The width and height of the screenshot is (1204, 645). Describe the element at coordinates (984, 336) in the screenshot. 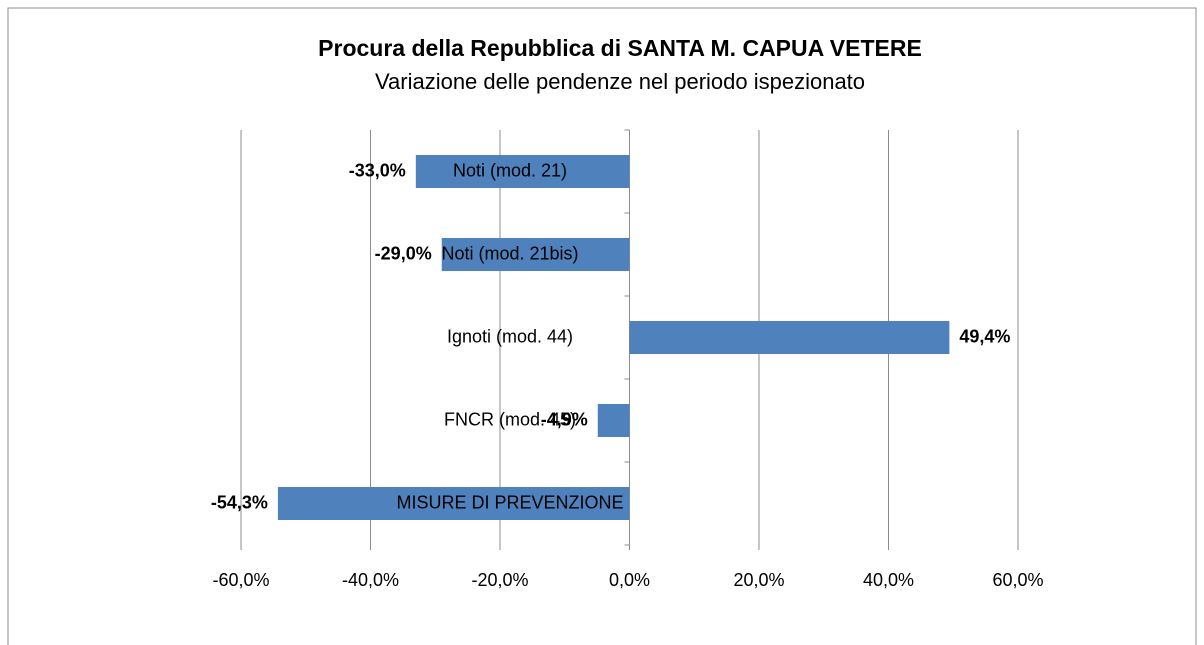

I see `value-label: 49,4%` at that location.